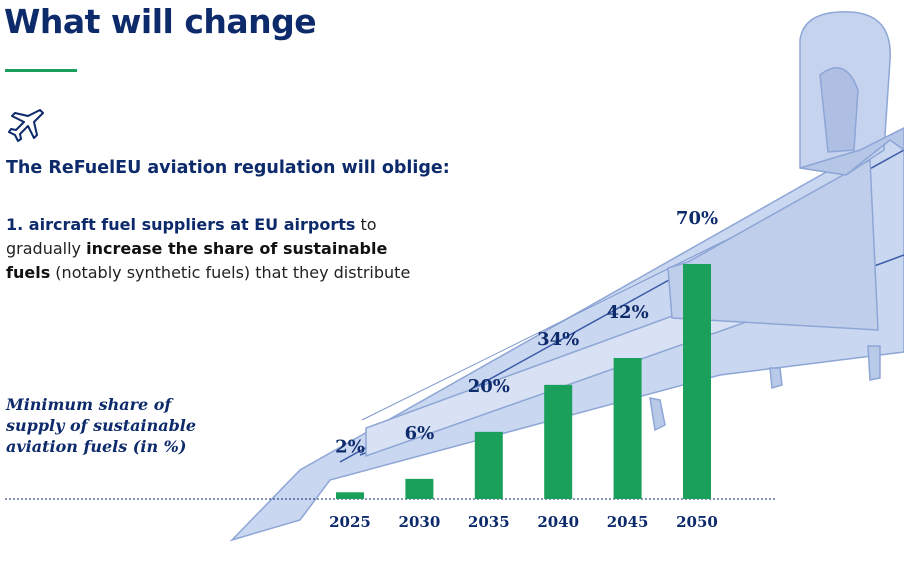 This screenshot has width=904, height=569. Describe the element at coordinates (697, 381) in the screenshot. I see `bar-2050` at that location.